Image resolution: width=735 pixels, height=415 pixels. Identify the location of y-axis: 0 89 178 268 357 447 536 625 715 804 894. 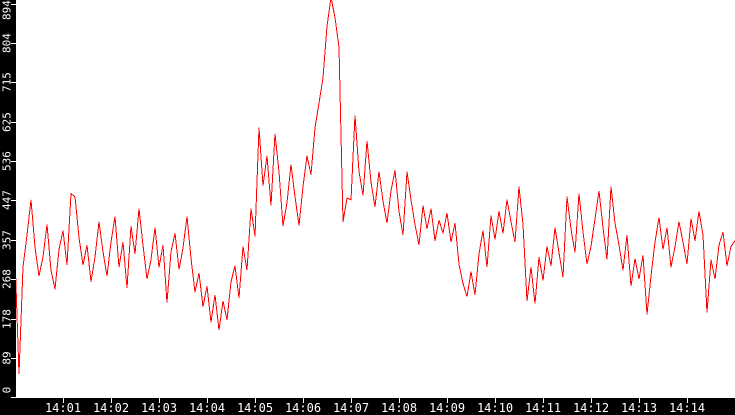
(8, 207).